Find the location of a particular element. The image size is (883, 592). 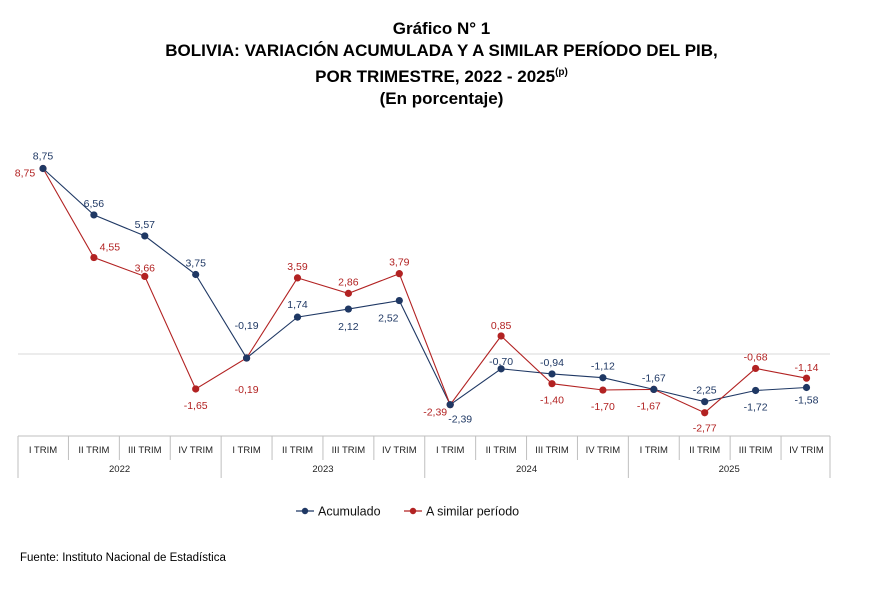

data-label-acumulado: -0,94 is located at coordinates (552, 363).